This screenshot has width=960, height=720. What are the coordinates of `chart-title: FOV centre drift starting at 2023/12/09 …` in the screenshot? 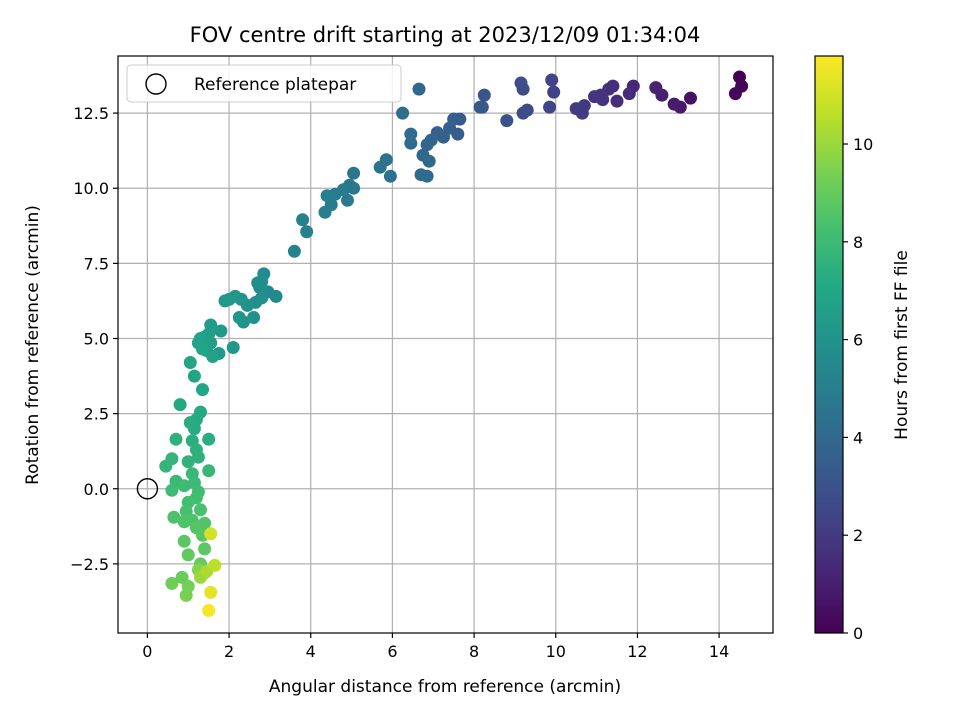 It's located at (445, 35).